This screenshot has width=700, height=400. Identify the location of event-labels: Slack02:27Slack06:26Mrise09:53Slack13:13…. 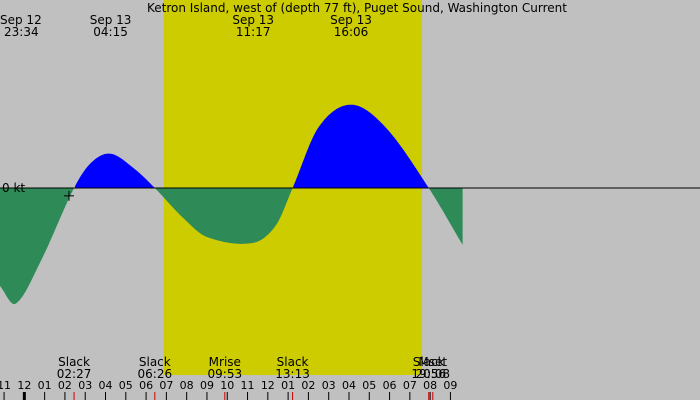
(253, 377).